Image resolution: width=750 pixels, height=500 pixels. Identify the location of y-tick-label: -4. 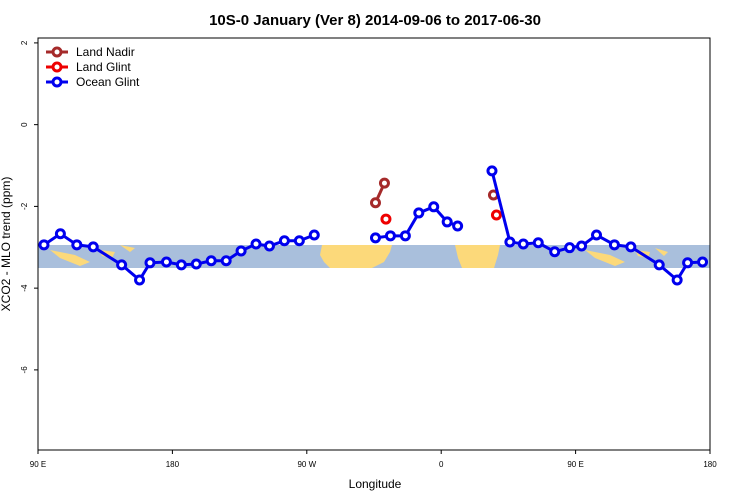
(24, 288).